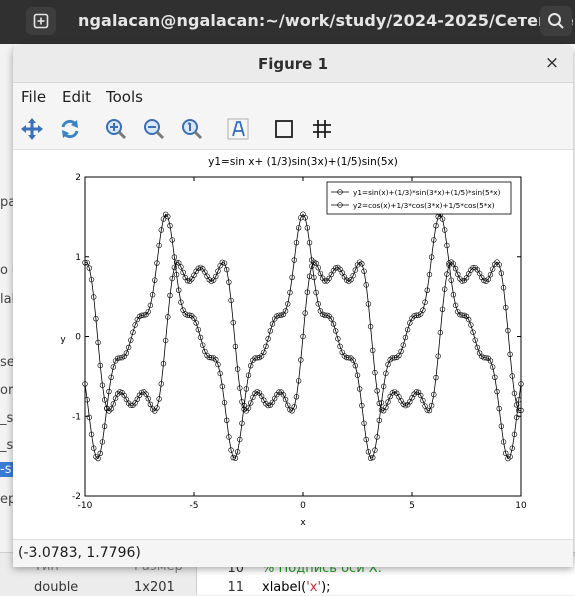 The image size is (575, 596). Describe the element at coordinates (63, 340) in the screenshot. I see `y-axis-label: y` at that location.